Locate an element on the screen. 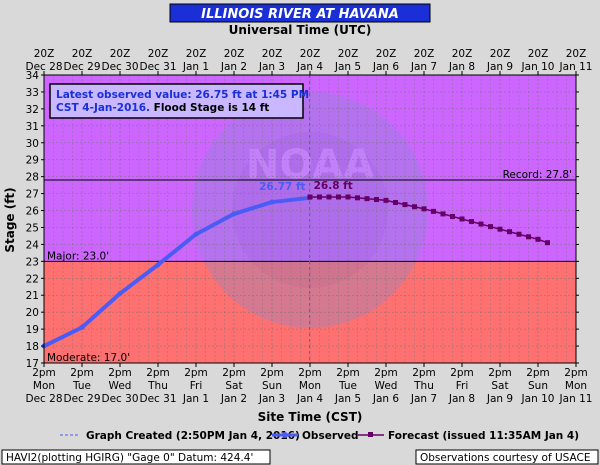  x-tick-label-bottom: Wed is located at coordinates (120, 386).